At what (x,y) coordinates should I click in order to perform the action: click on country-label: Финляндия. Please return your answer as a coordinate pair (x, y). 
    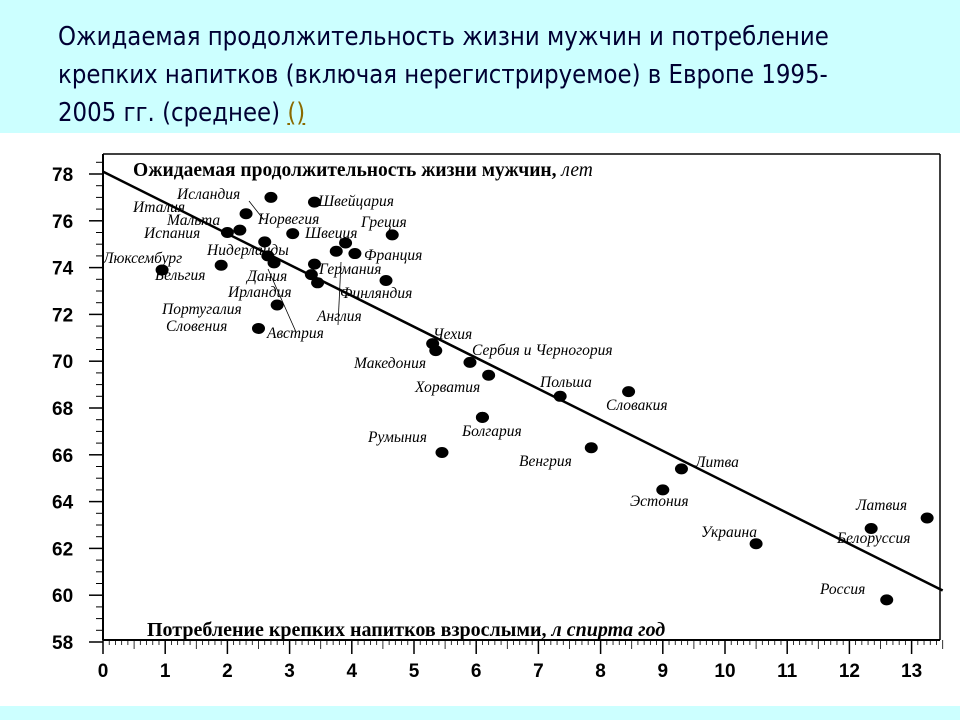
    Looking at the image, I should click on (376, 293).